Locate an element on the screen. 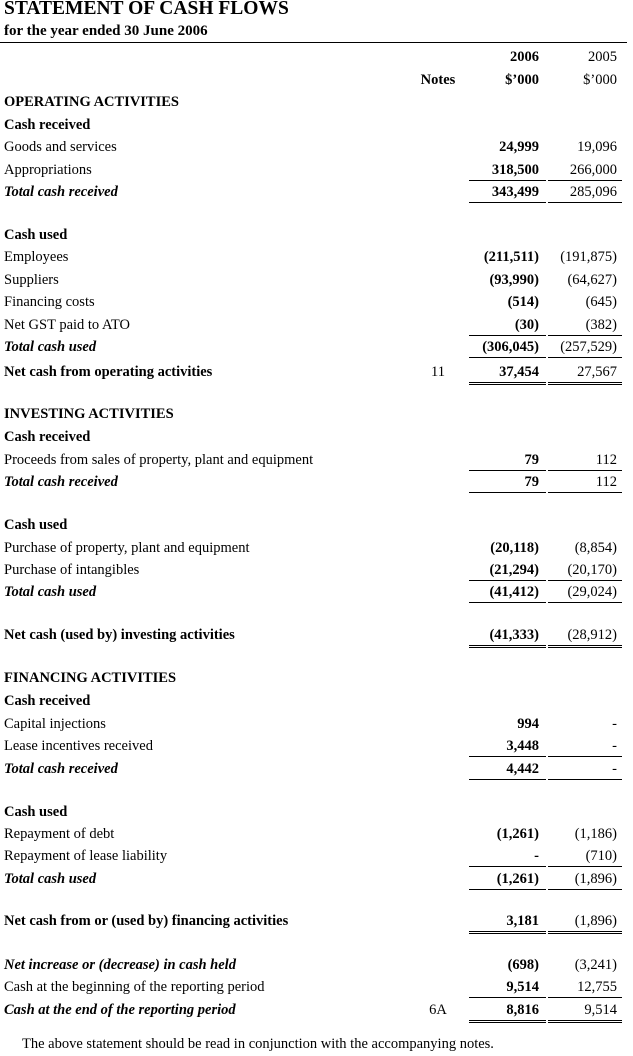  table-row: Net GST paid to ATO (30) (382) is located at coordinates (316, 325).